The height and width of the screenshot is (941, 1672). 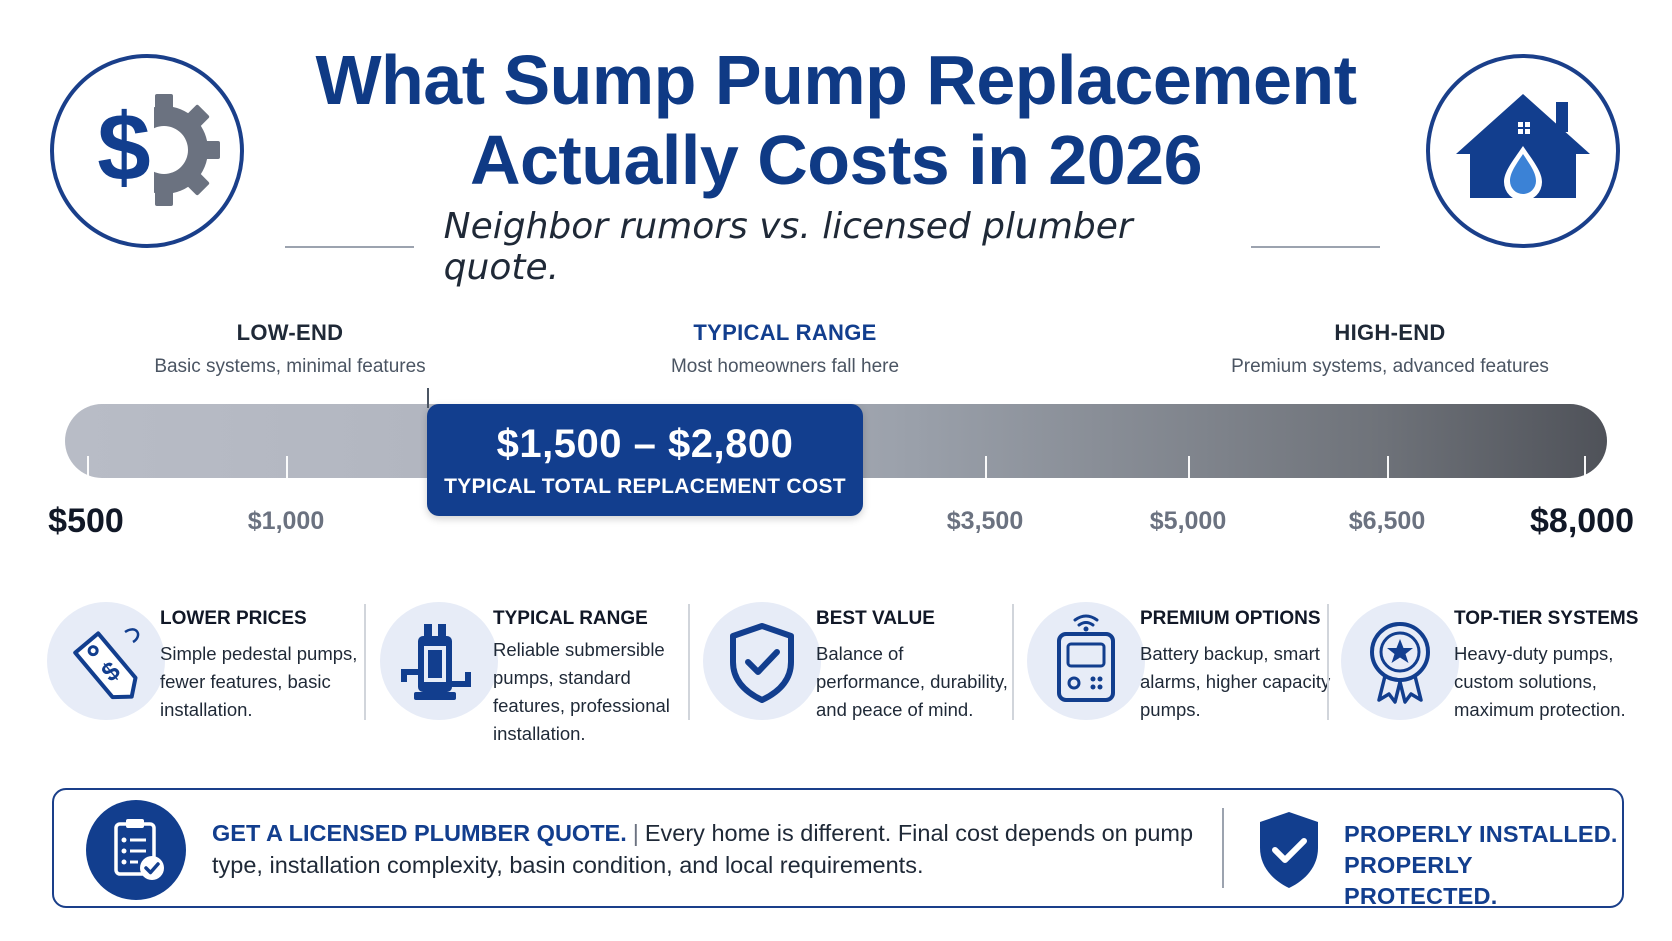 I want to click on feature-title: LOWER PRICES, so click(x=233, y=618).